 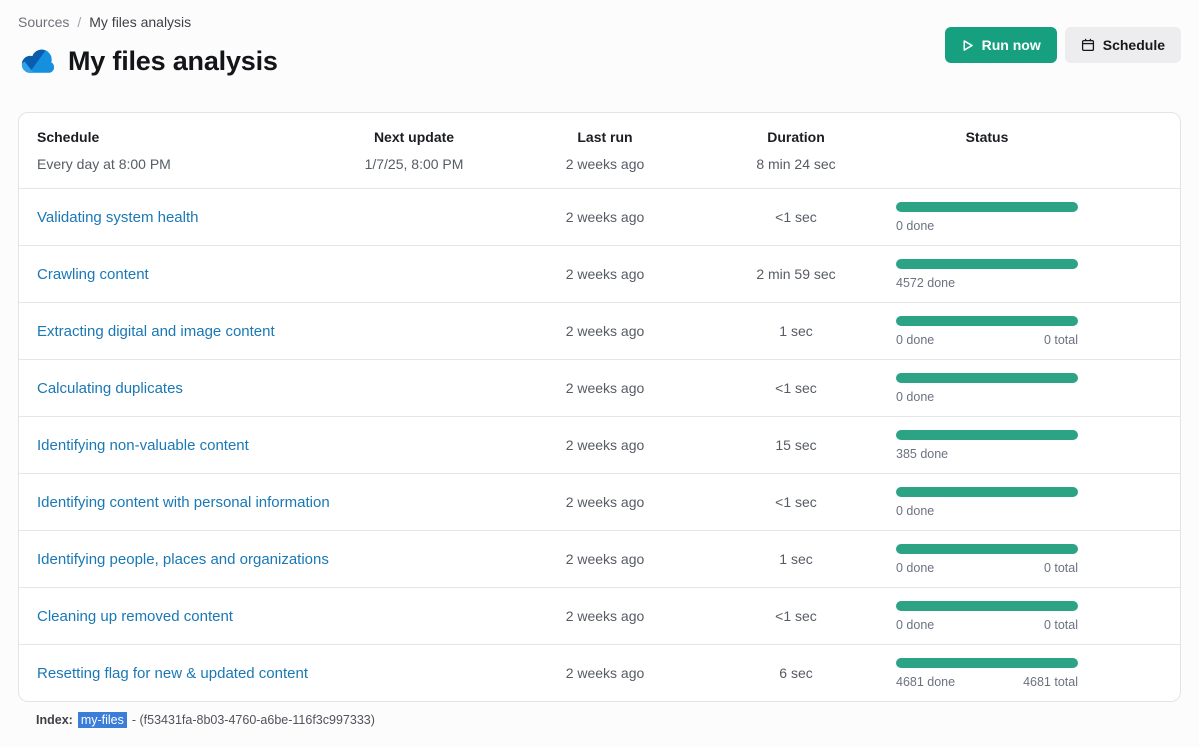 I want to click on row-duration: 2 min 59 sec, so click(x=796, y=274).